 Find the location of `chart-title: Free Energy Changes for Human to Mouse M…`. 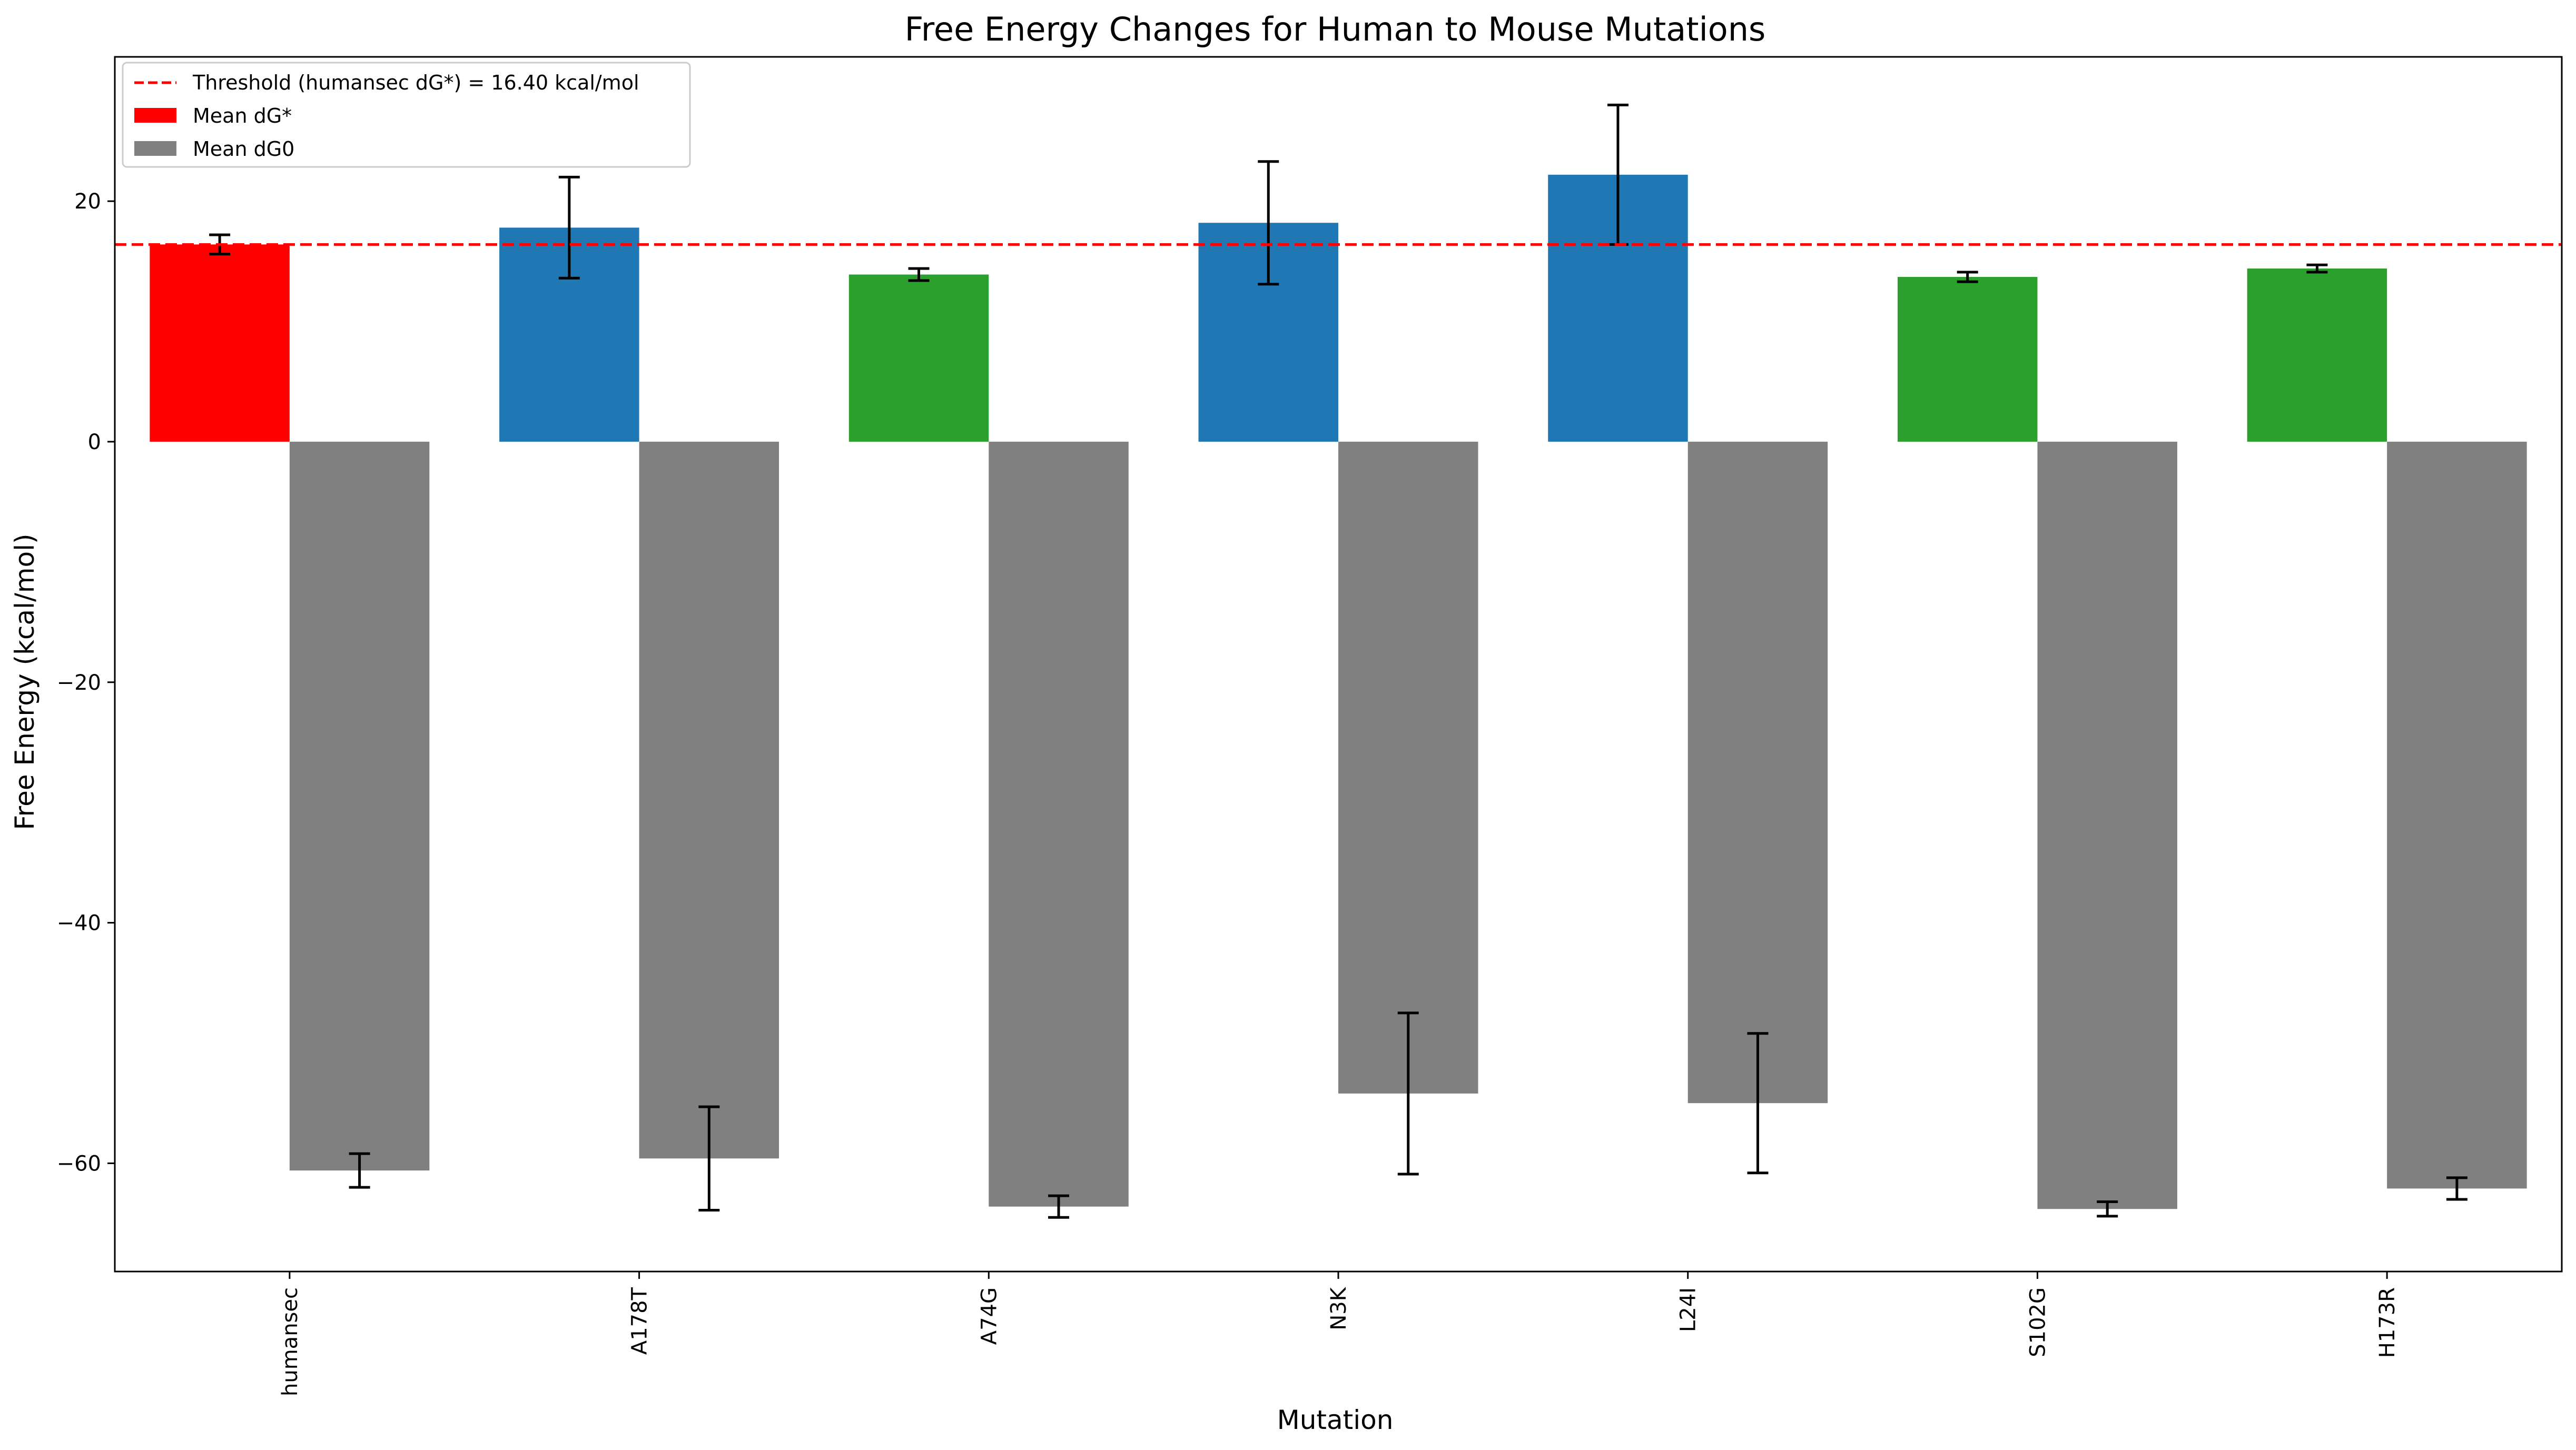

chart-title: Free Energy Changes for Human to Mouse M… is located at coordinates (1335, 29).